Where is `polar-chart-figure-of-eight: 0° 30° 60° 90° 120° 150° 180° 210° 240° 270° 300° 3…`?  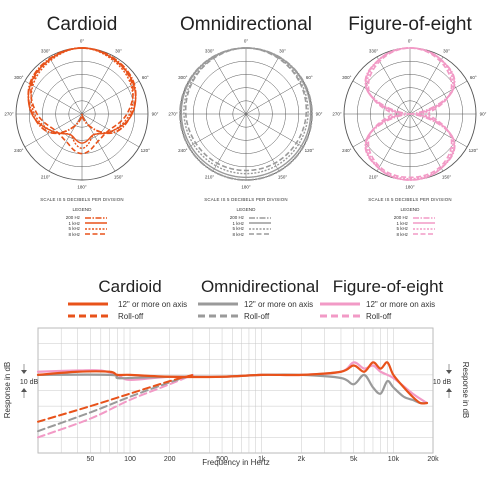
polar-chart-figure-of-eight: 0° 30° 60° 90° 120° 150° 180° 210° 240° 270° 300° 3… is located at coordinates (409, 114).